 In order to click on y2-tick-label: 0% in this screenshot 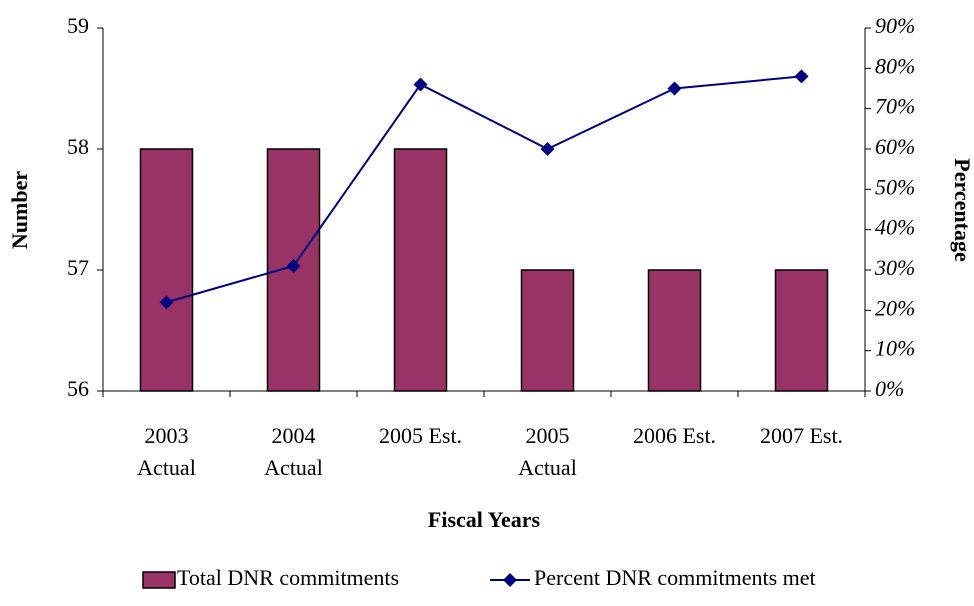, I will do `click(889, 388)`.